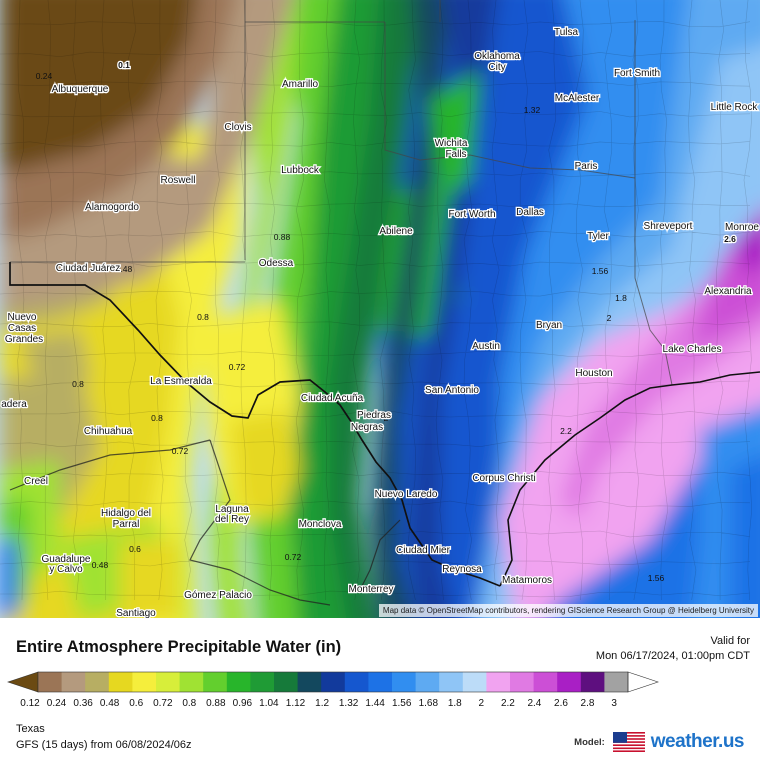 The height and width of the screenshot is (760, 760). I want to click on city-label: Hidalgo del, so click(126, 513).